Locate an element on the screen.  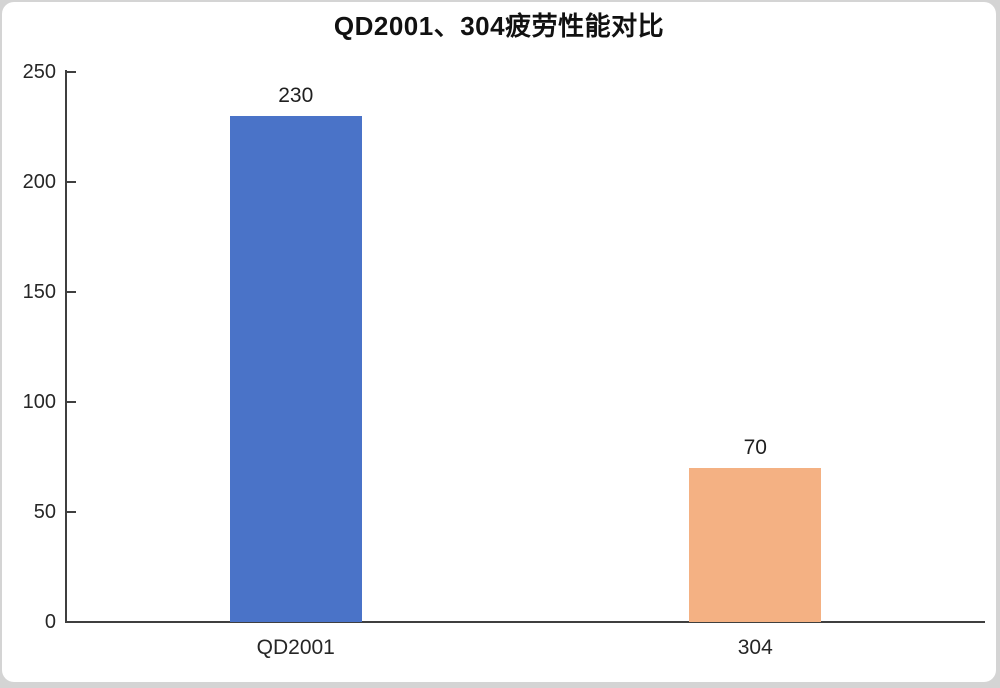
x-category-label-QD2001: QD2001 is located at coordinates (295, 647).